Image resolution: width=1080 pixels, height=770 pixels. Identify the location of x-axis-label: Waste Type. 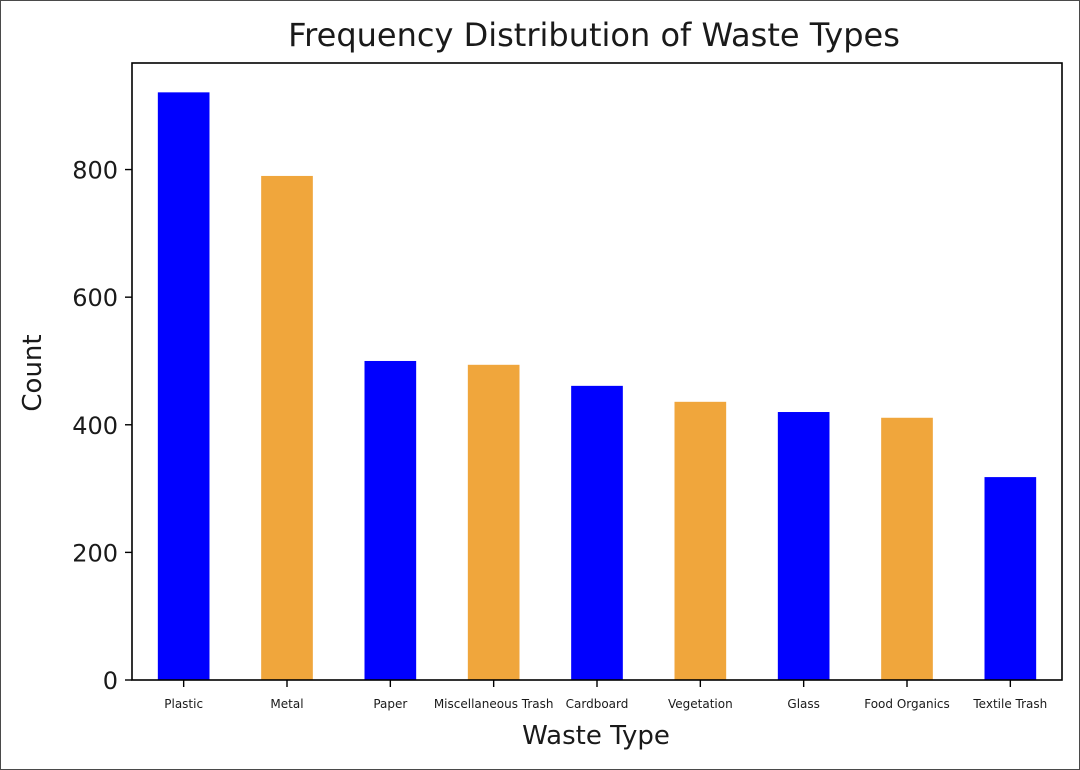
(596, 736).